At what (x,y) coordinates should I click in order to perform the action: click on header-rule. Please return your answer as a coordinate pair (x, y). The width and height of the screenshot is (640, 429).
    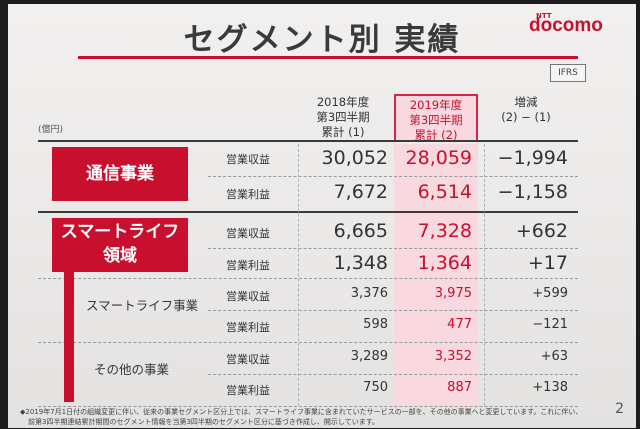
    Looking at the image, I should click on (308, 141).